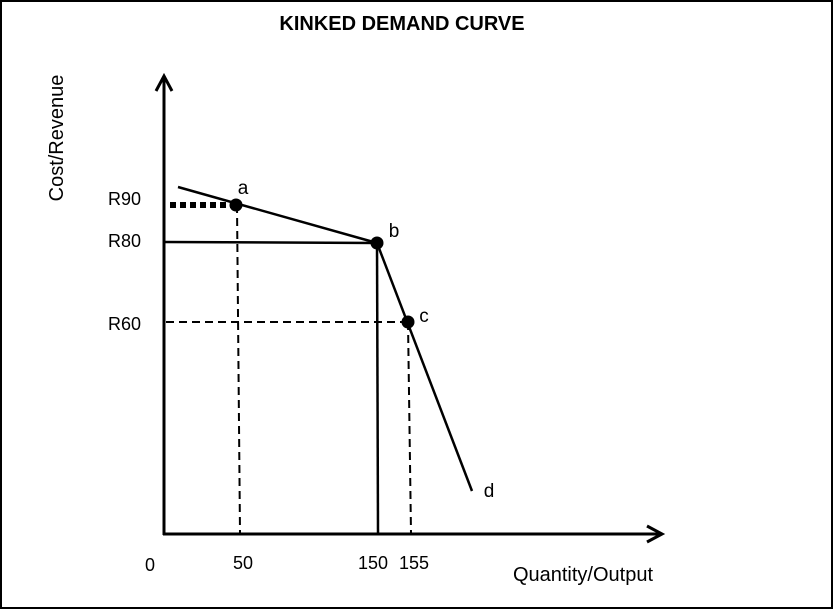 The height and width of the screenshot is (609, 833). What do you see at coordinates (377, 388) in the screenshot?
I see `q150-guide-line` at bounding box center [377, 388].